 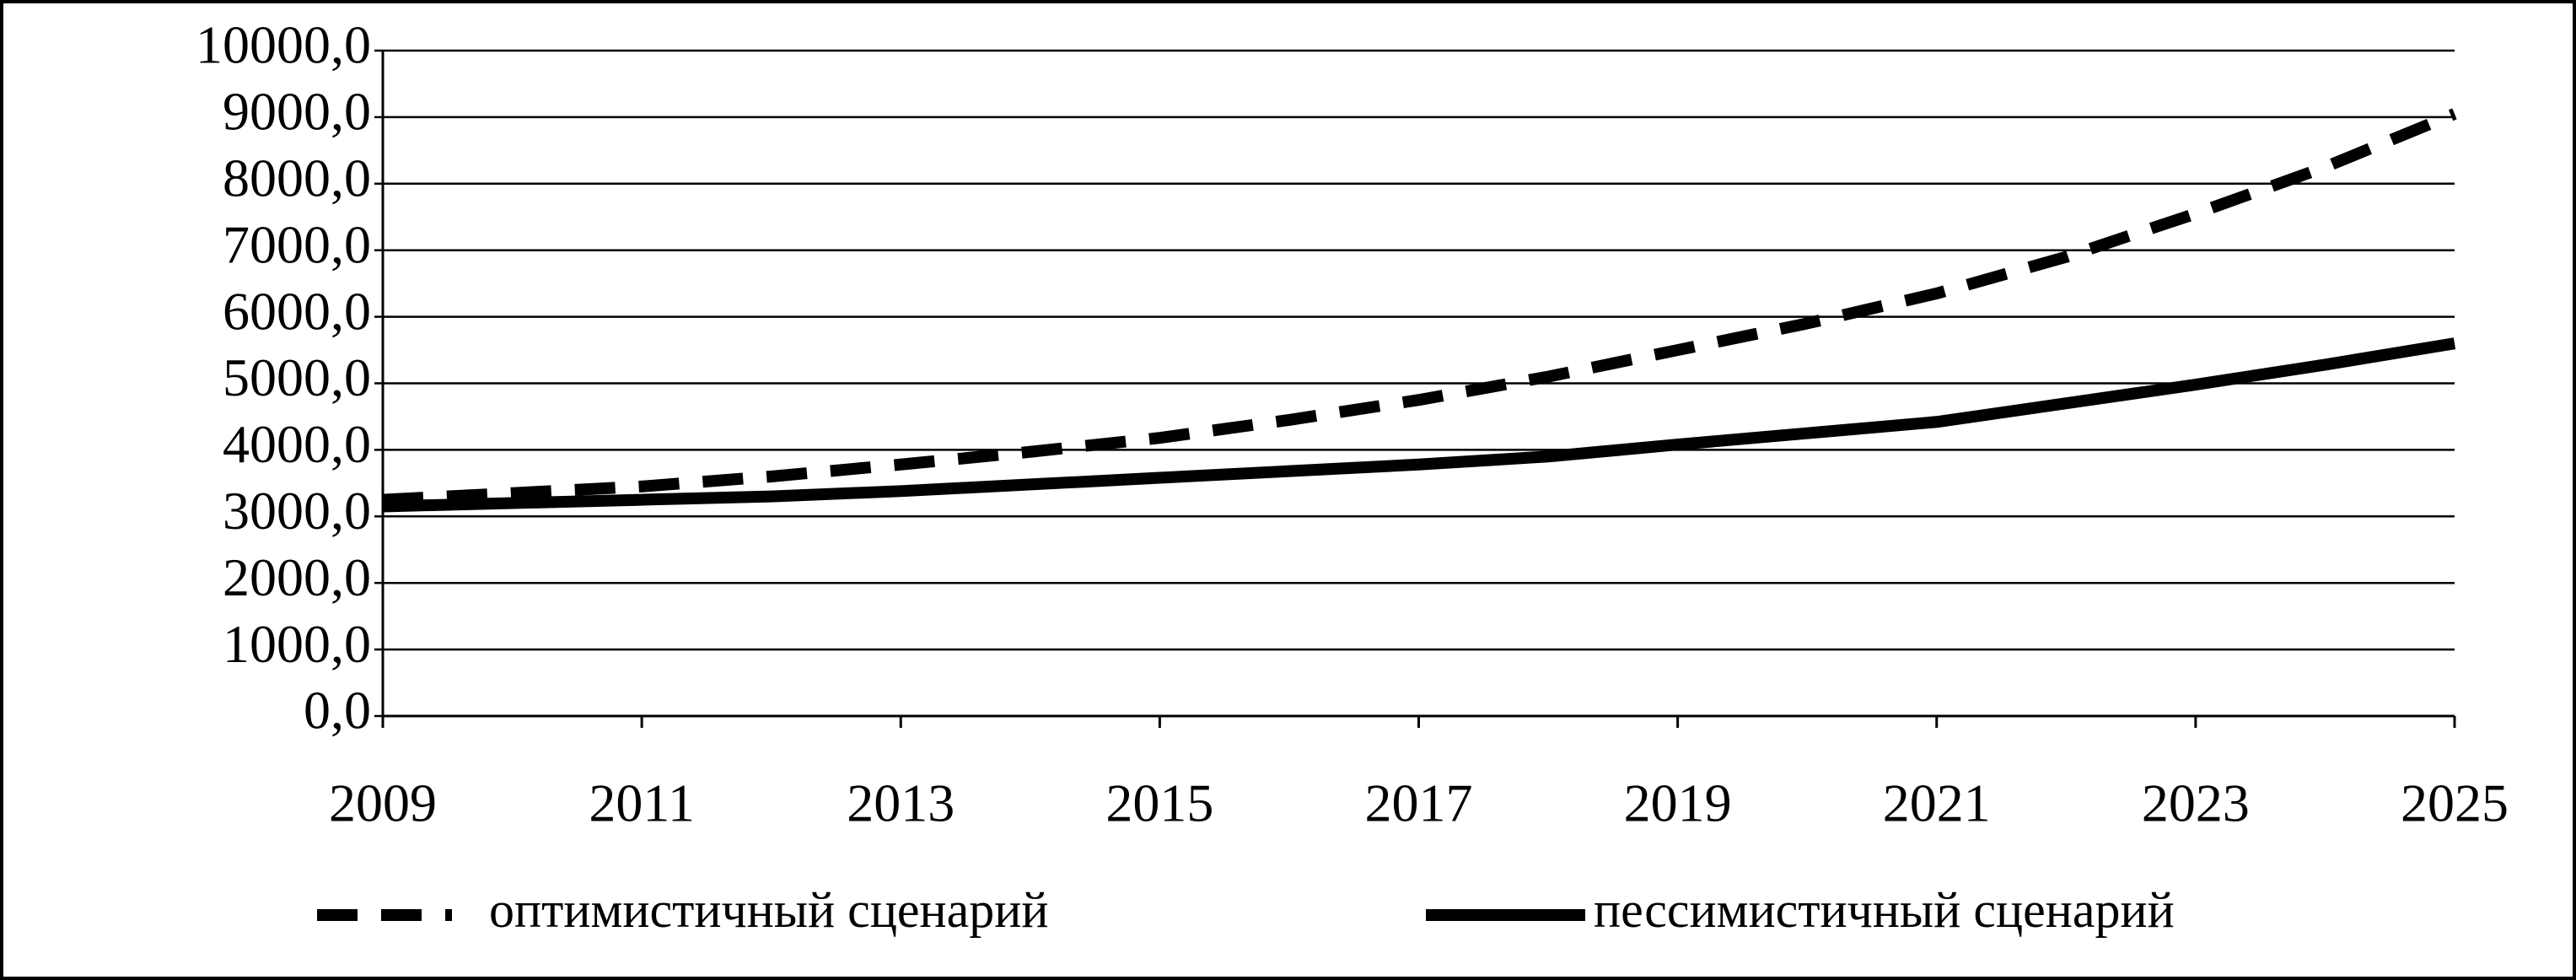 What do you see at coordinates (297, 577) in the screenshot?
I see `y-tick-label: 2000,0` at bounding box center [297, 577].